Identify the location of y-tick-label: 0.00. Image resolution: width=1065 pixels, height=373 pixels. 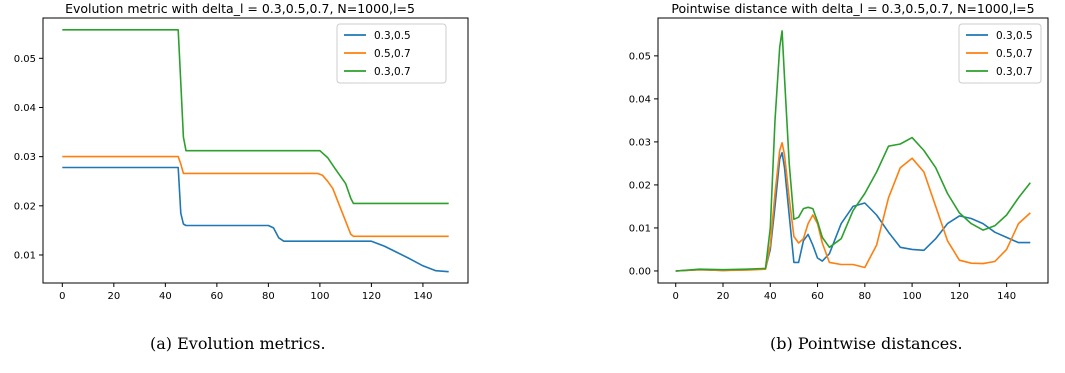
(640, 271).